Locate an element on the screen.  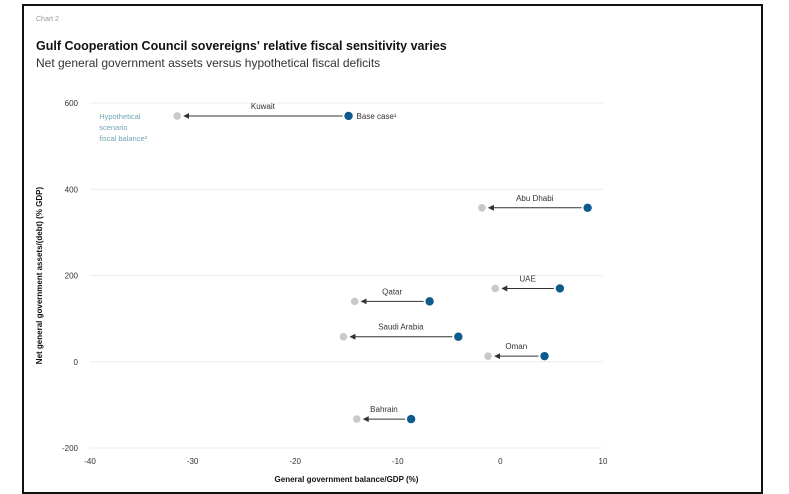
x-tick-label: 0 is located at coordinates (500, 461).